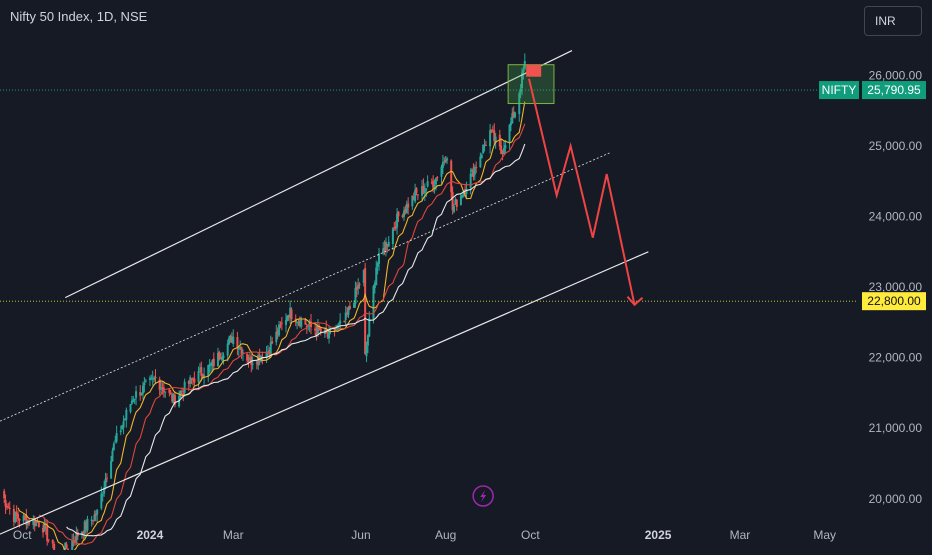 This screenshot has width=932, height=555. I want to click on symbol-badge-label: NIFTY, so click(839, 90).